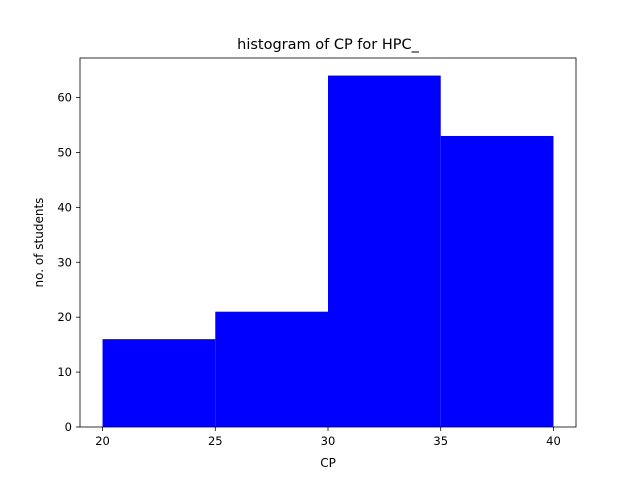 This screenshot has height=480, width=640. Describe the element at coordinates (328, 45) in the screenshot. I see `chart-title: histogram of CP for HPC_` at that location.